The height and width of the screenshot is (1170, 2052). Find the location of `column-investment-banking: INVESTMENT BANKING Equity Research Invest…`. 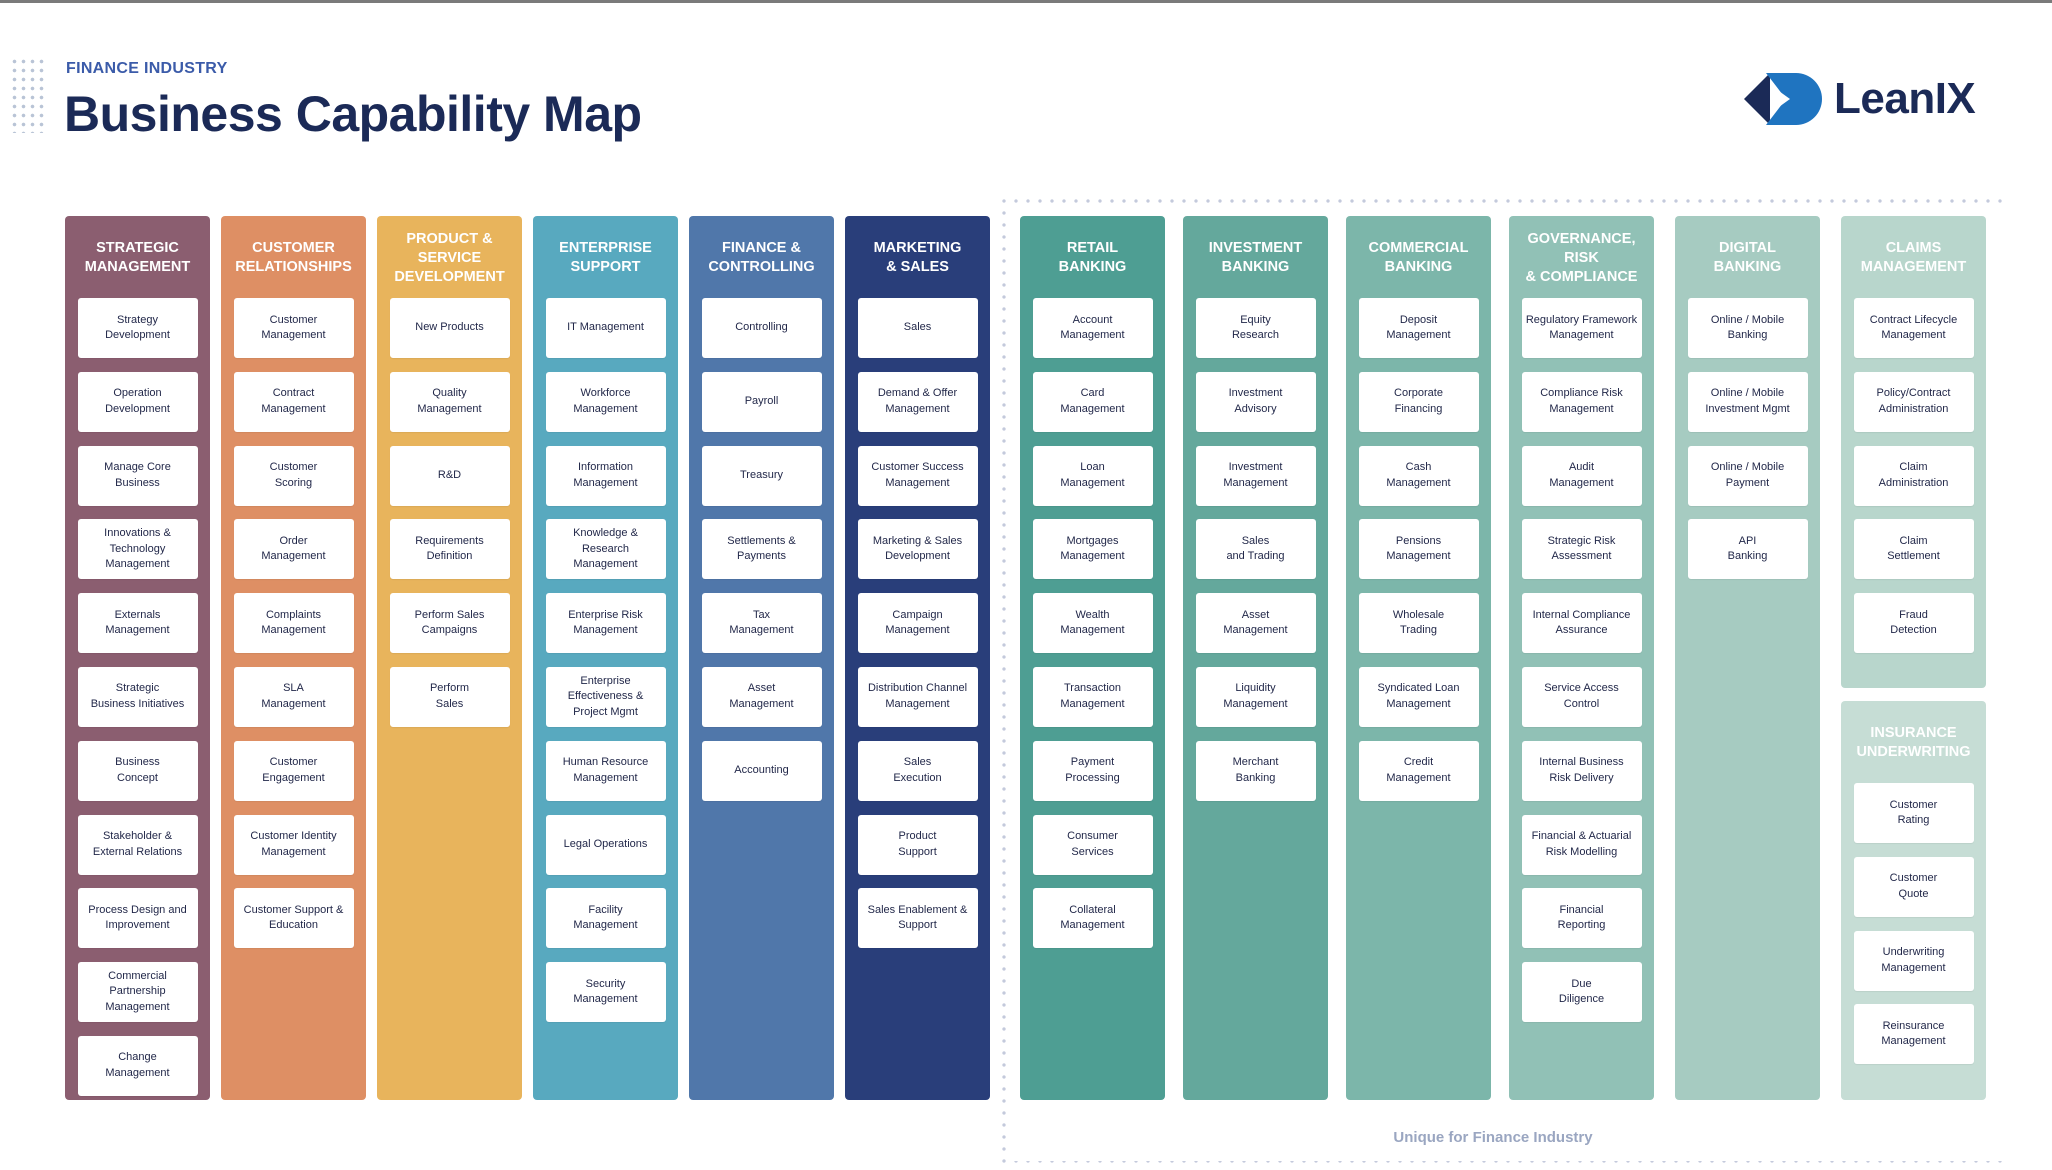

column-investment-banking: INVESTMENT BANKING Equity Research Invest… is located at coordinates (1255, 658).